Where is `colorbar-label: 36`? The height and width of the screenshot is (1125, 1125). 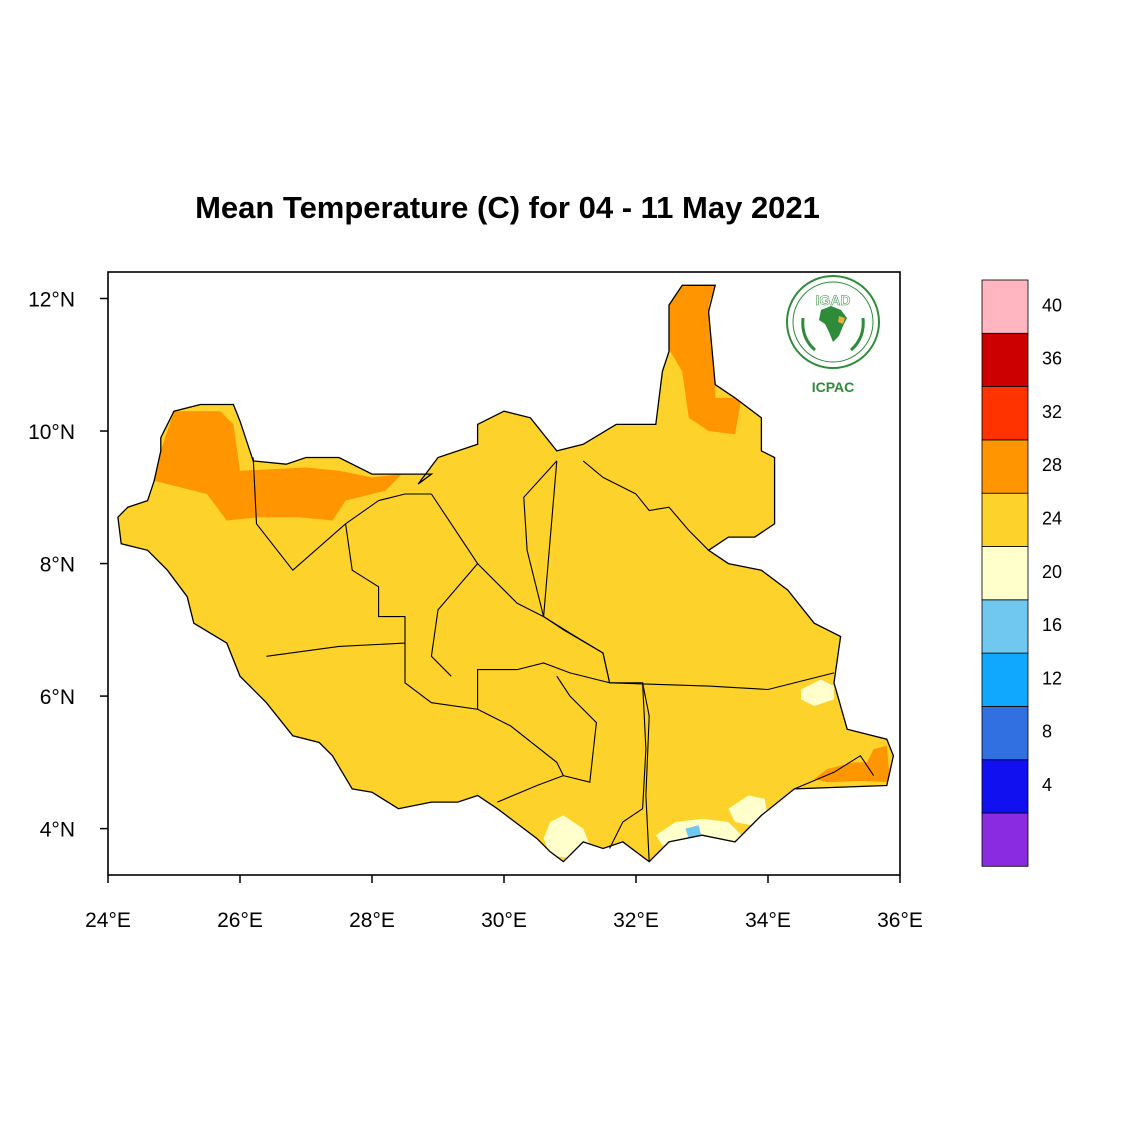
colorbar-label: 36 is located at coordinates (1052, 359).